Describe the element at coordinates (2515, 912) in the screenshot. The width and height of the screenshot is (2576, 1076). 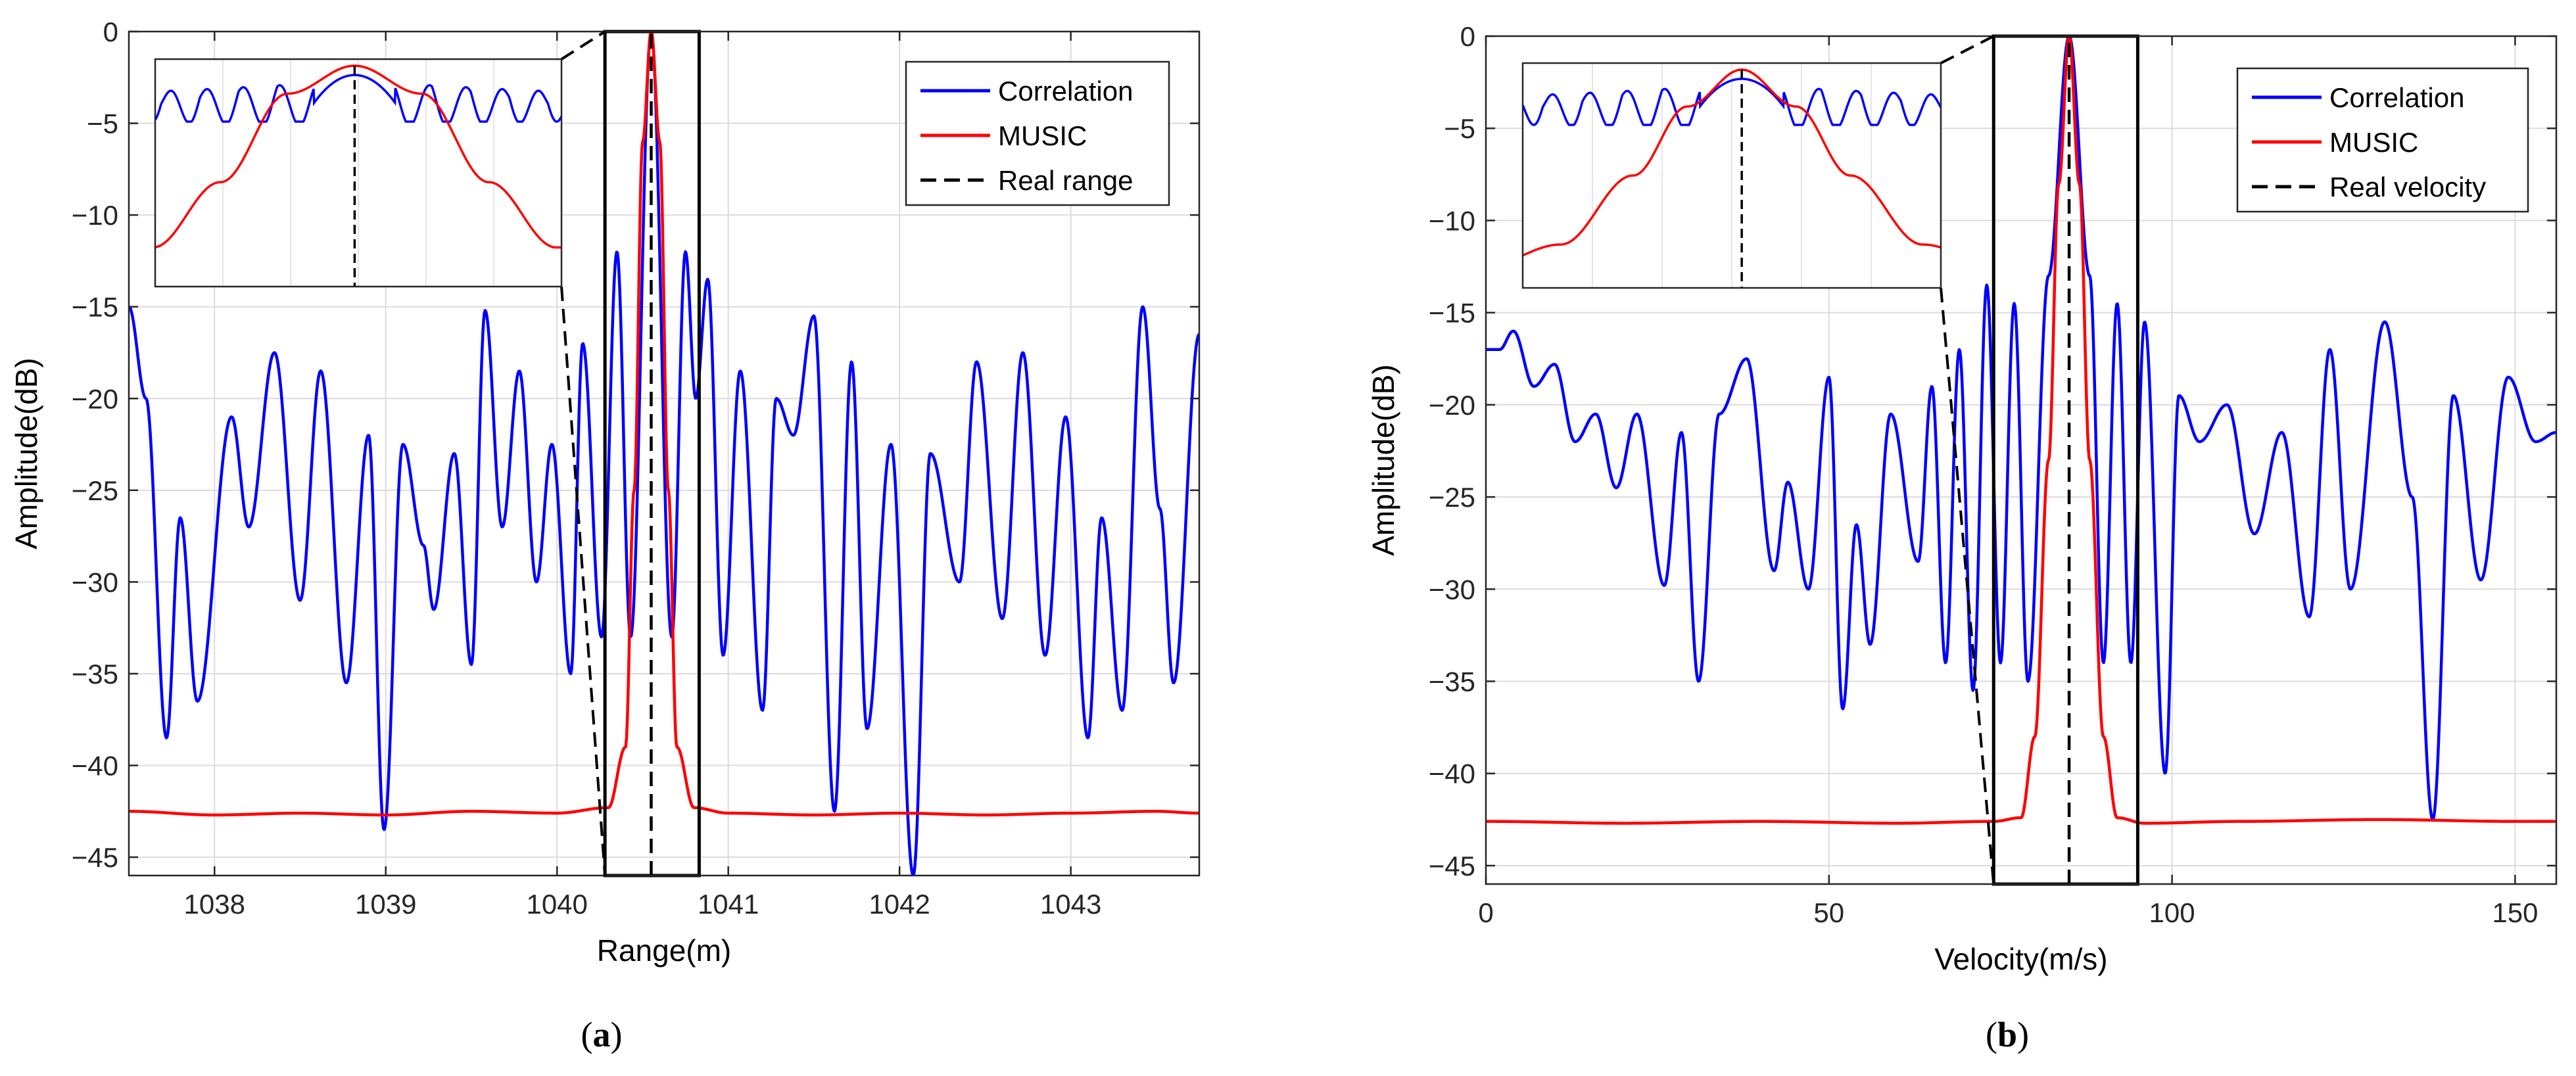
I see `x-tick-label: 150` at that location.